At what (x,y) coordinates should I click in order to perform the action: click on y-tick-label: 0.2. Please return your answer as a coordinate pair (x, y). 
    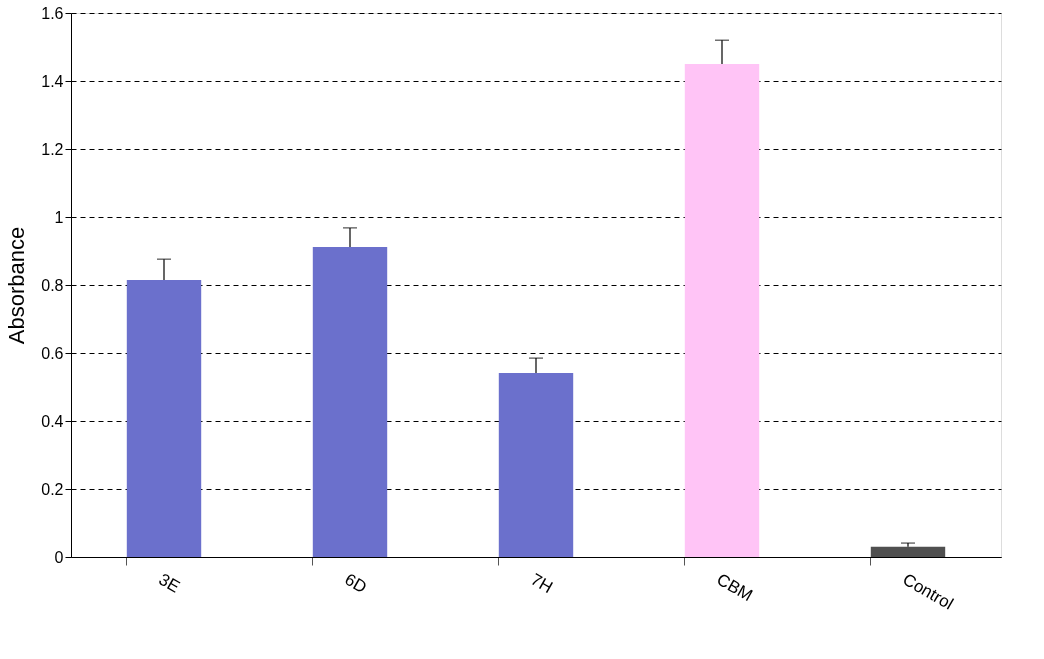
    Looking at the image, I should click on (52, 489).